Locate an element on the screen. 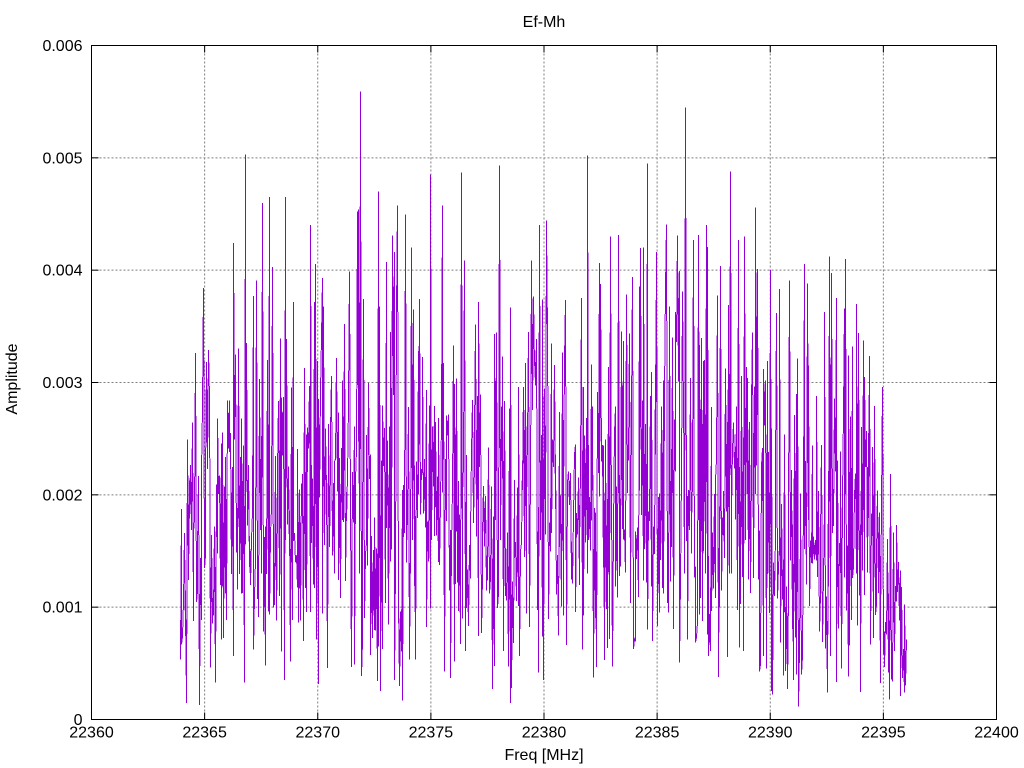 Image resolution: width=1024 pixels, height=768 pixels. svg-text: 22400 is located at coordinates (996, 733).